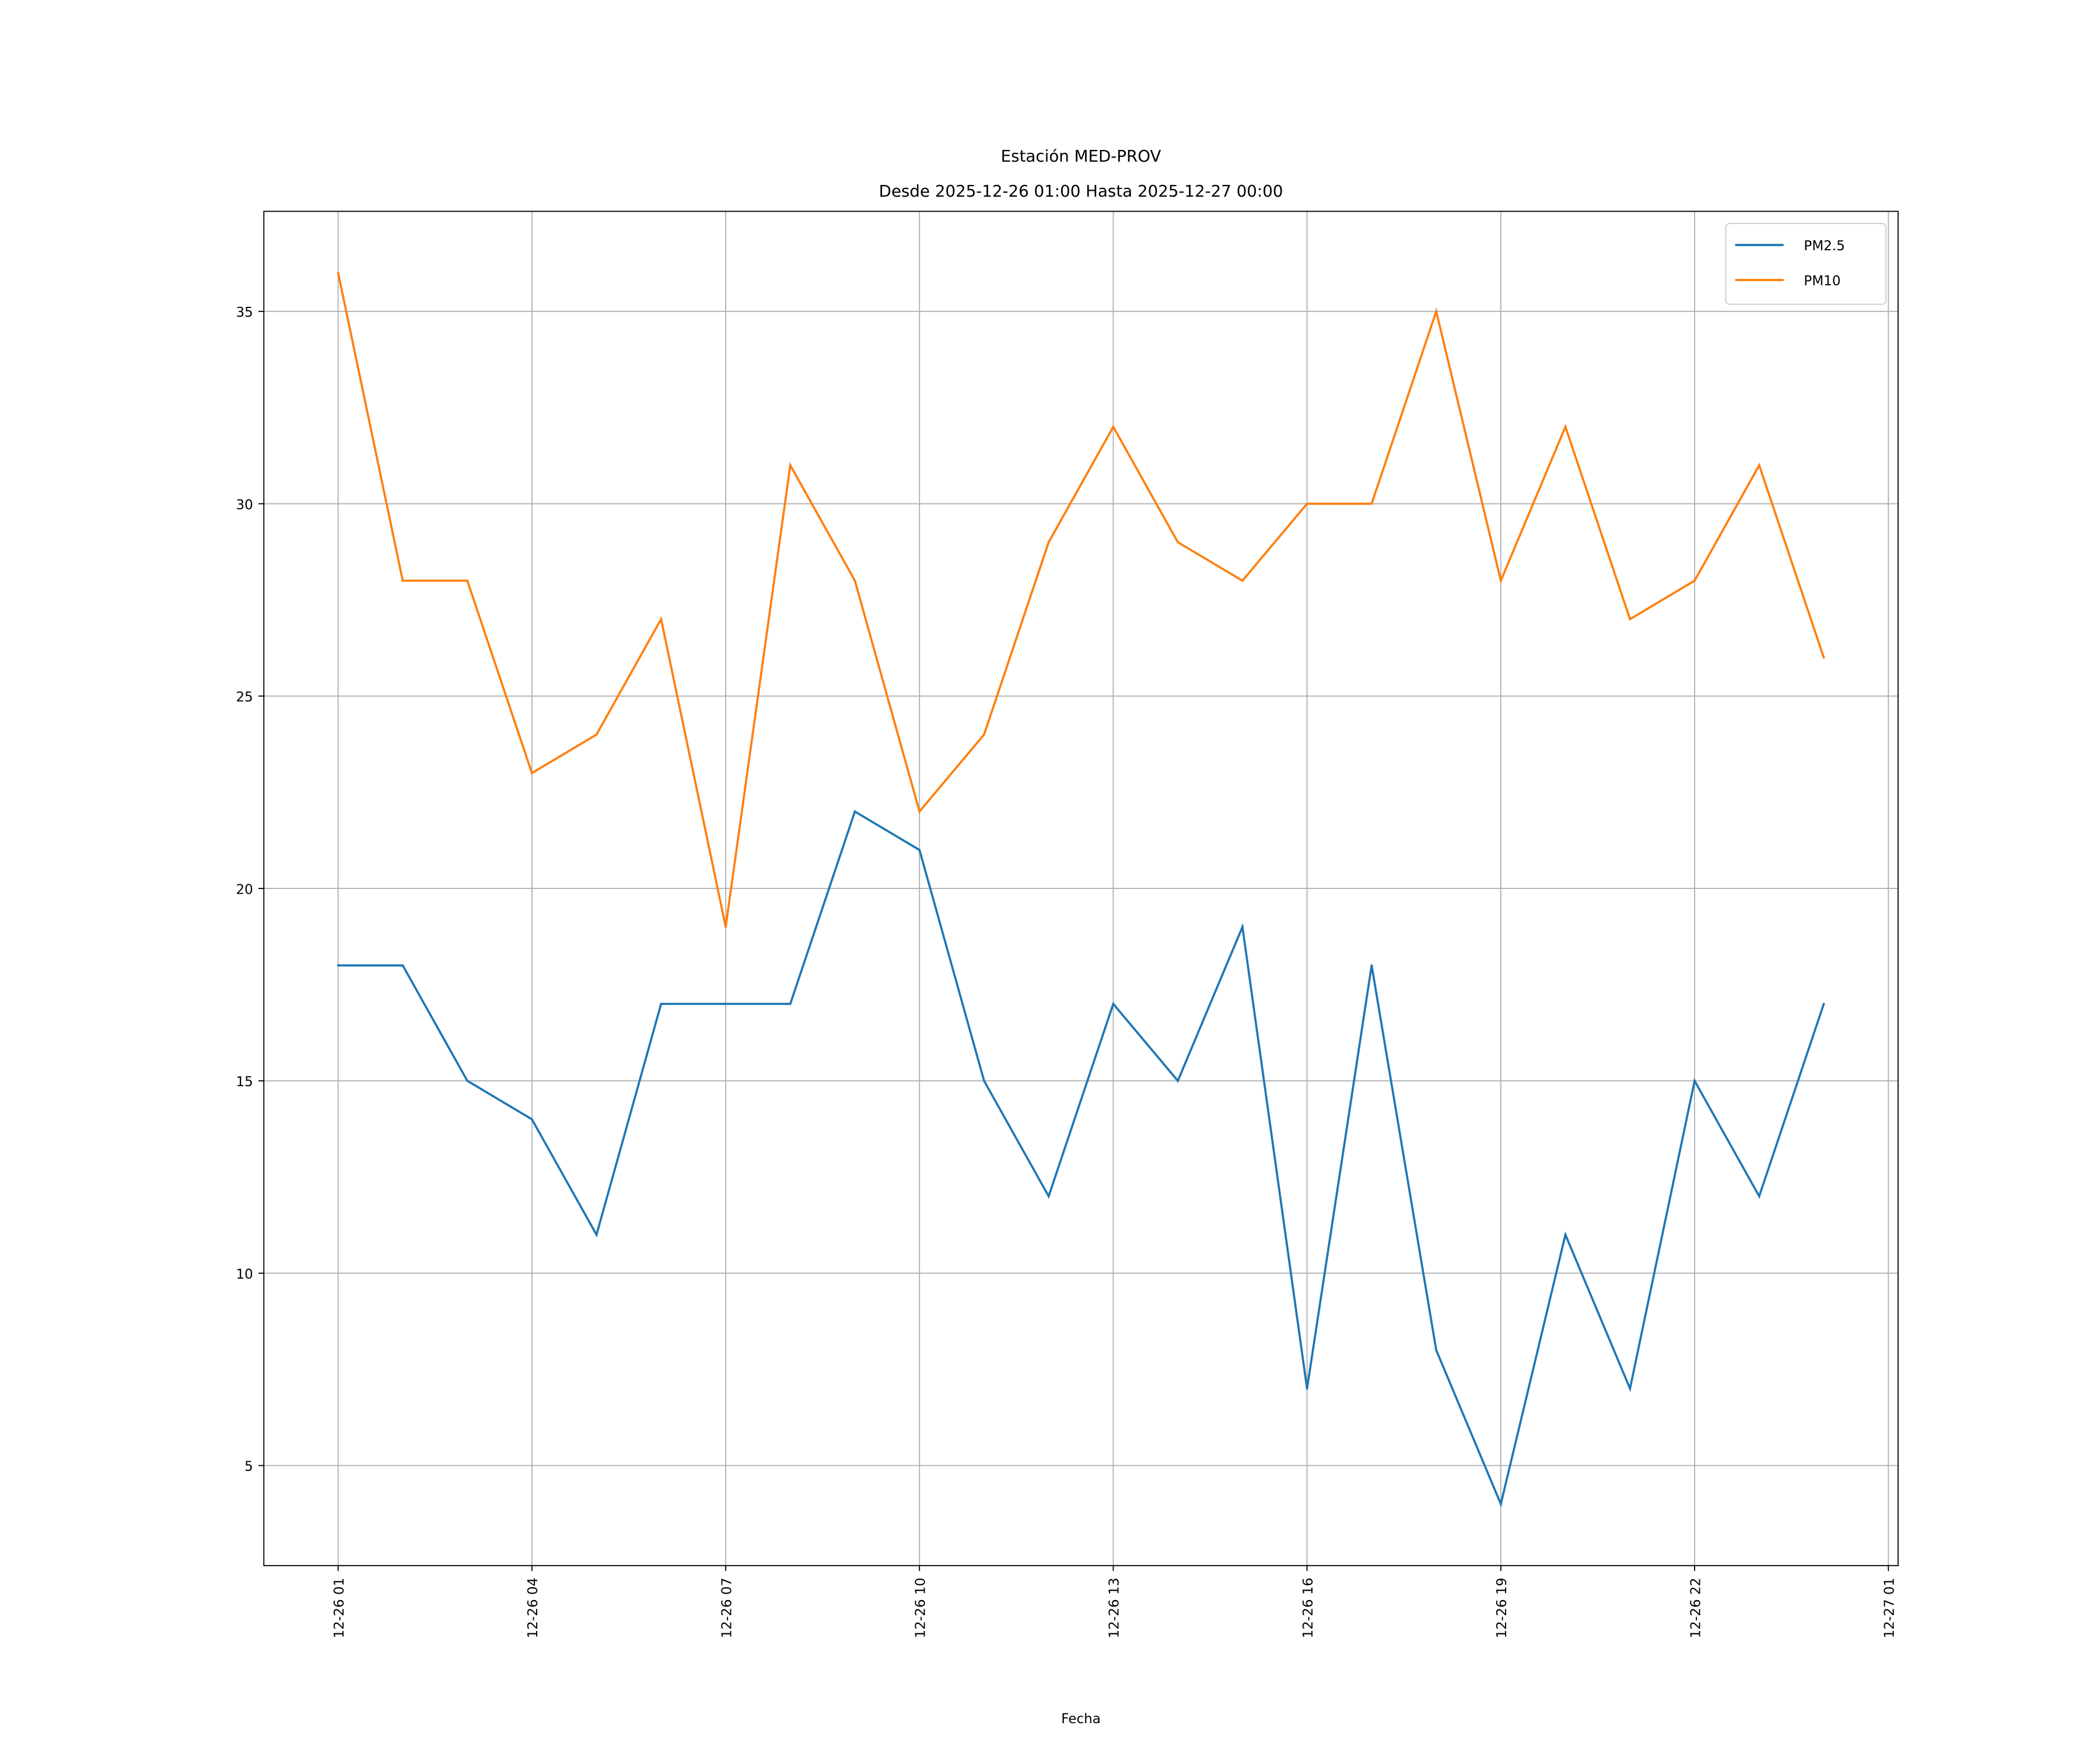 The image size is (2100, 1750). What do you see at coordinates (339, 1608) in the screenshot?
I see `x-tick-label: 12-26 01` at bounding box center [339, 1608].